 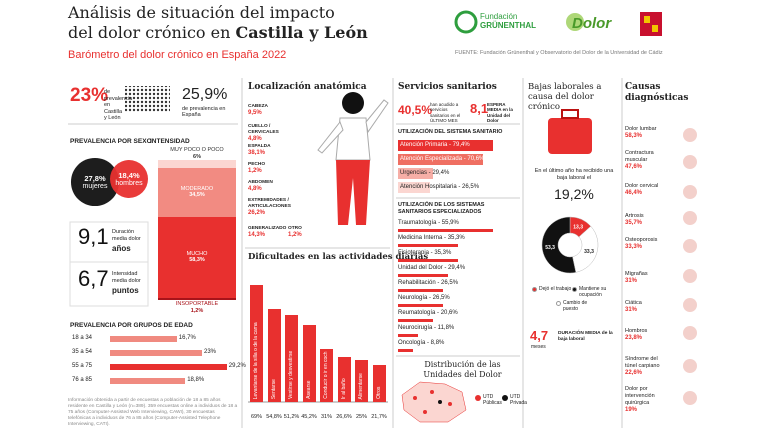 What do you see at coordinates (425, 253) in the screenshot?
I see `bar-label: Fisioterapia - 35,3%` at bounding box center [425, 253].